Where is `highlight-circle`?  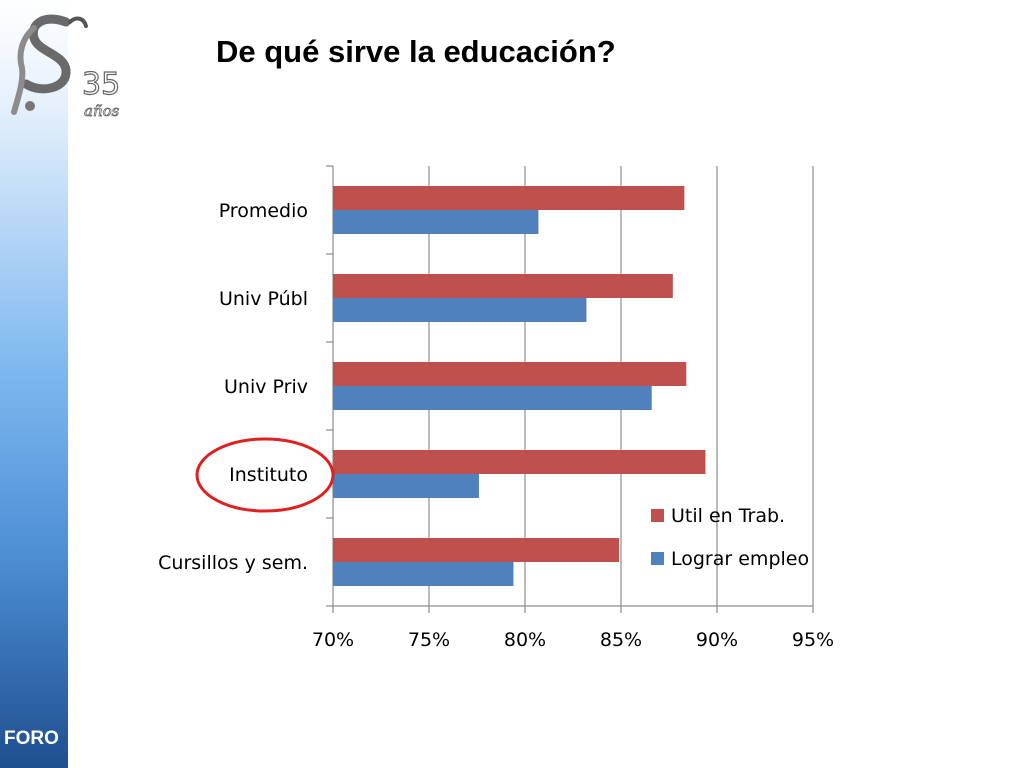
highlight-circle is located at coordinates (265, 475).